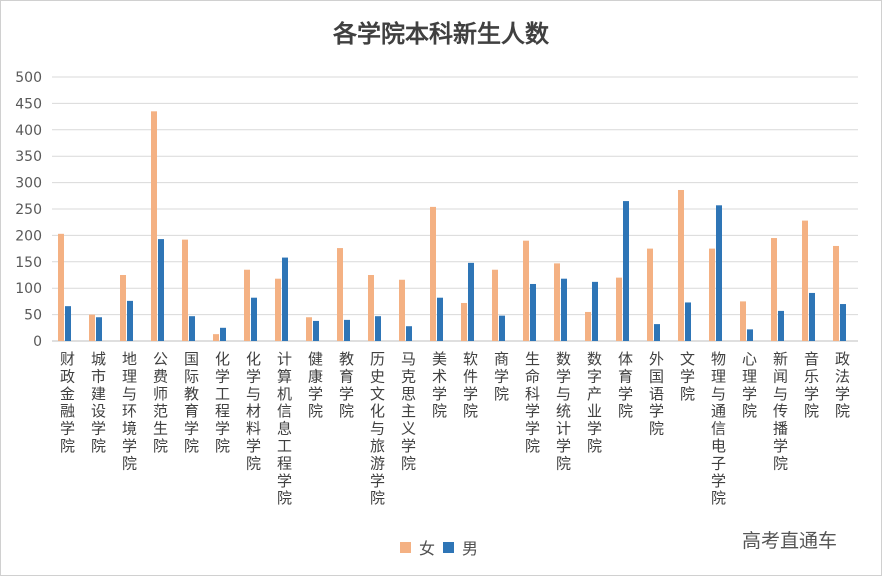 This screenshot has height=576, width=882. Describe the element at coordinates (315, 385) in the screenshot. I see `x-tick-label: 健康学院` at that location.